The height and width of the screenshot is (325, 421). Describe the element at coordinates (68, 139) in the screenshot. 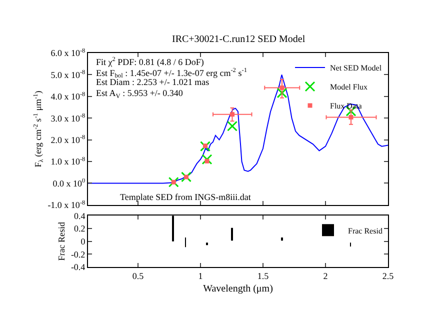

I see `y-tick-label: 2.0 x 10$^{-8}$` at that location.